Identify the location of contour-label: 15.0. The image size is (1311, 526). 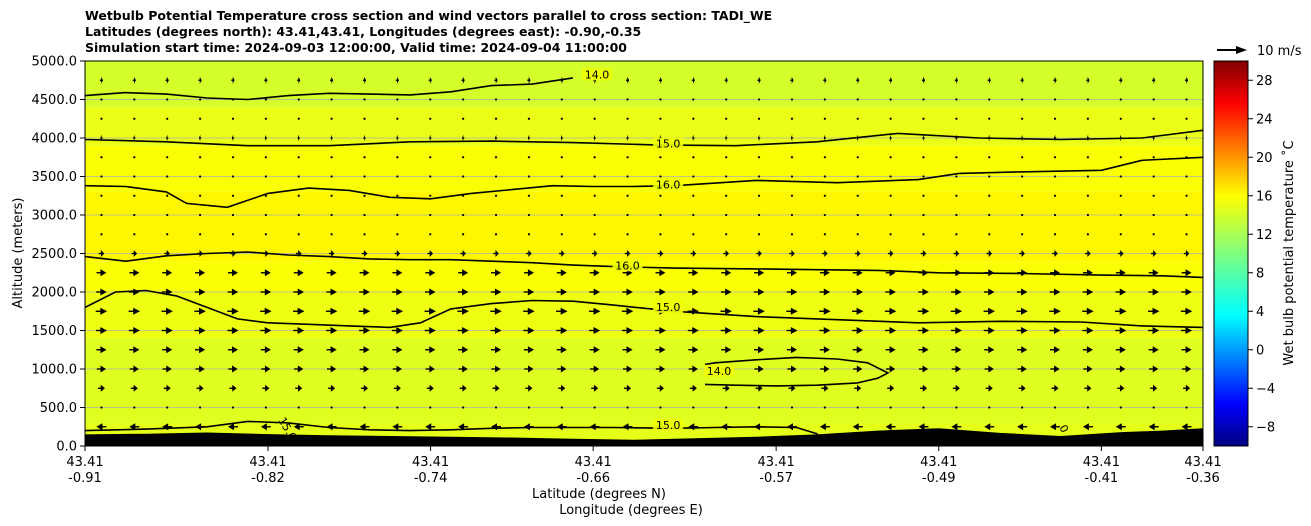
(668, 307).